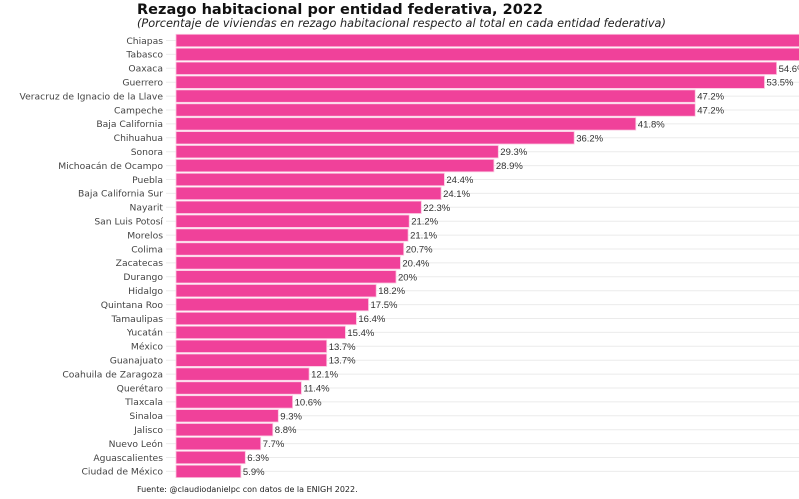 The width and height of the screenshot is (799, 499). Describe the element at coordinates (391, 291) in the screenshot. I see `value-label: 18.2%` at that location.